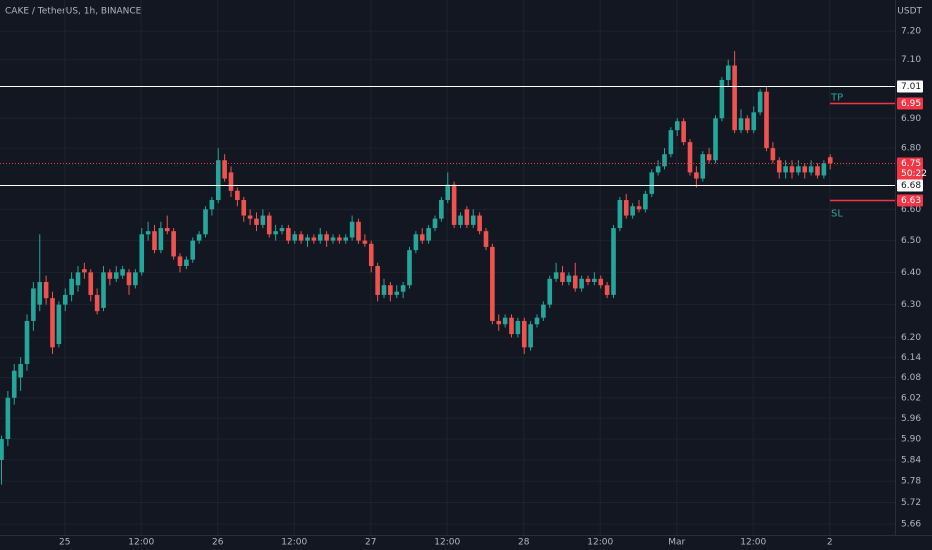 This screenshot has width=932, height=550. Describe the element at coordinates (911, 60) in the screenshot. I see `y-tick-label: 7.10` at that location.